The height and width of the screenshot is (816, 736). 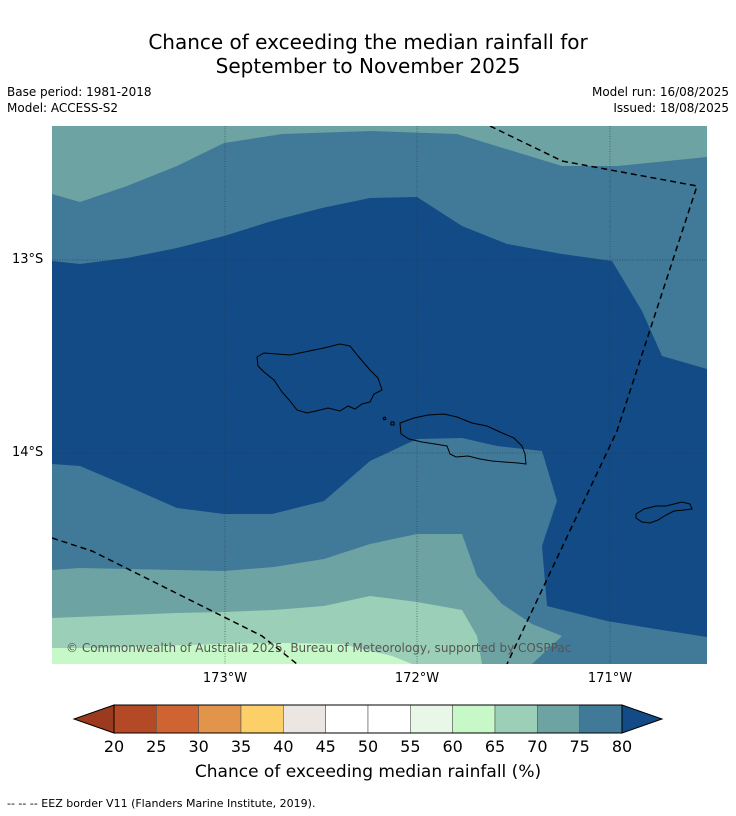 What do you see at coordinates (610, 678) in the screenshot?
I see `lon-label-171w: 171°W` at bounding box center [610, 678].